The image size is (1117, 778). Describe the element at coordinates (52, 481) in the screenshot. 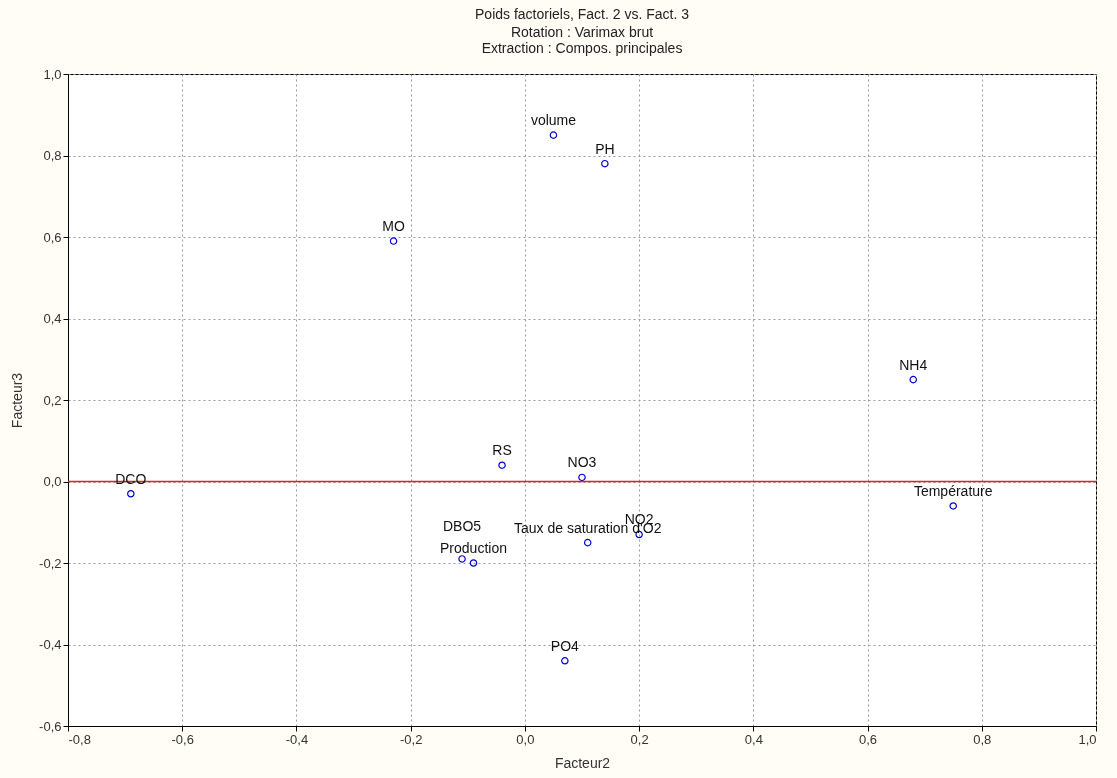

I see `y-tick-label: 0,0` at that location.